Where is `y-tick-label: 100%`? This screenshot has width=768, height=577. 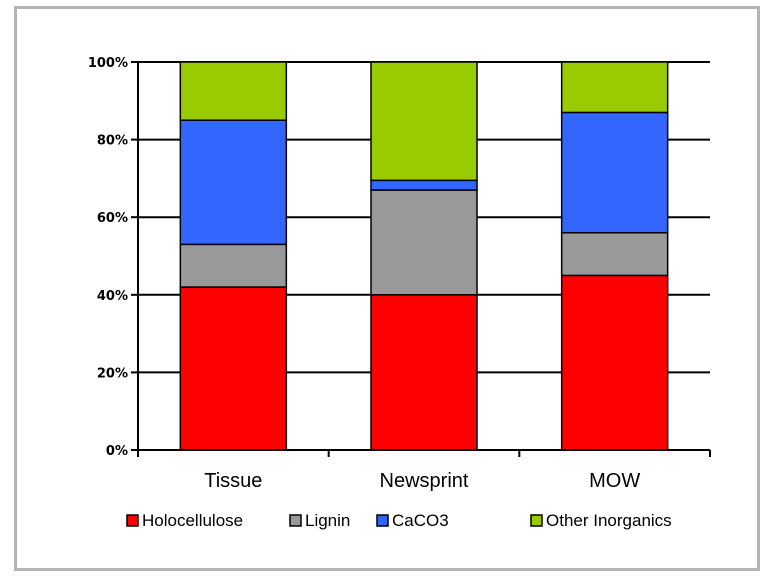
y-tick-label: 100% is located at coordinates (108, 63).